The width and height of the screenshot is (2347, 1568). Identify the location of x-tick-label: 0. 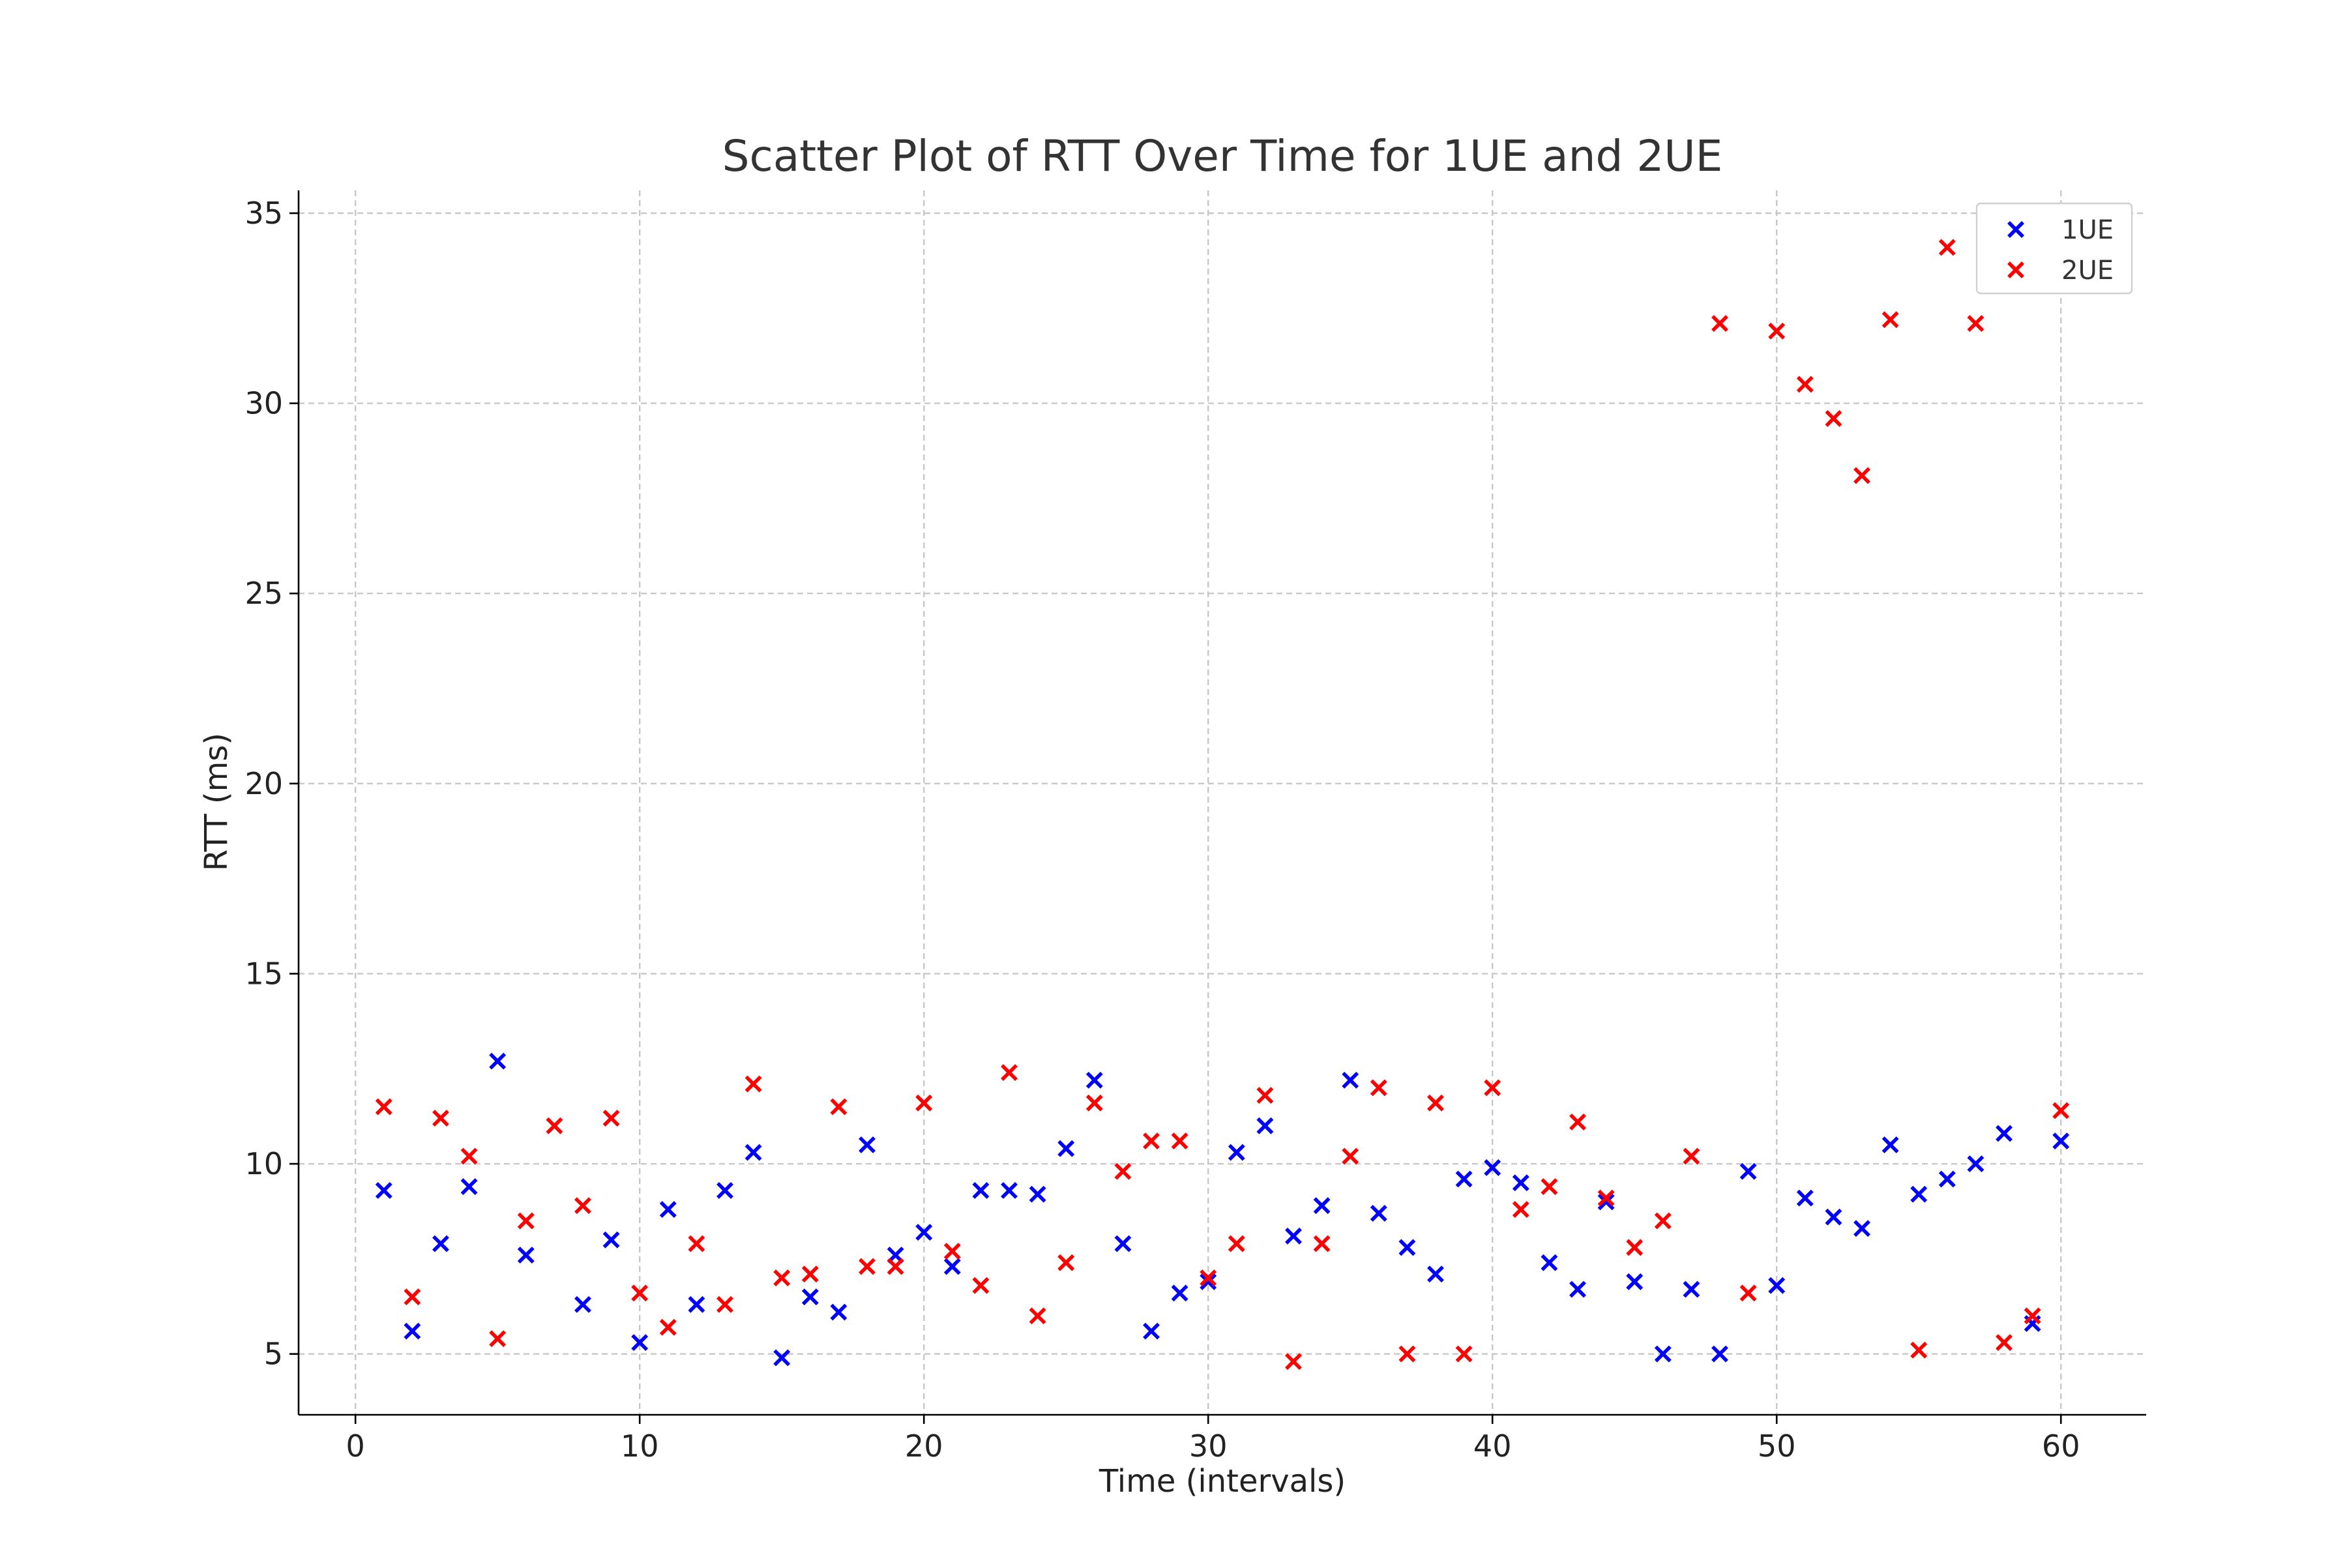
(355, 1446).